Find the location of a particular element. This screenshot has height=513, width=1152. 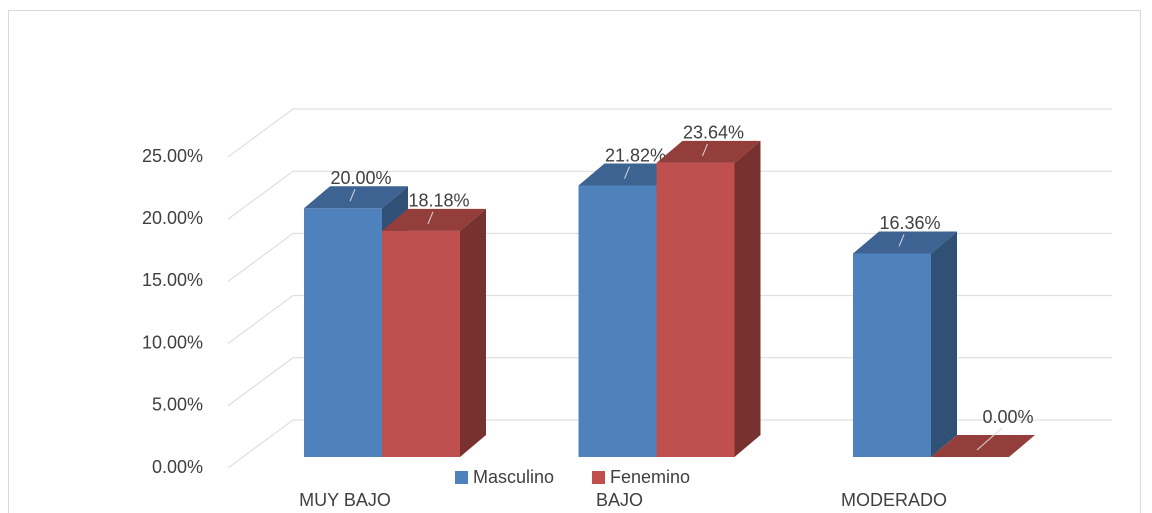

data-label: 16.36% is located at coordinates (909, 223).